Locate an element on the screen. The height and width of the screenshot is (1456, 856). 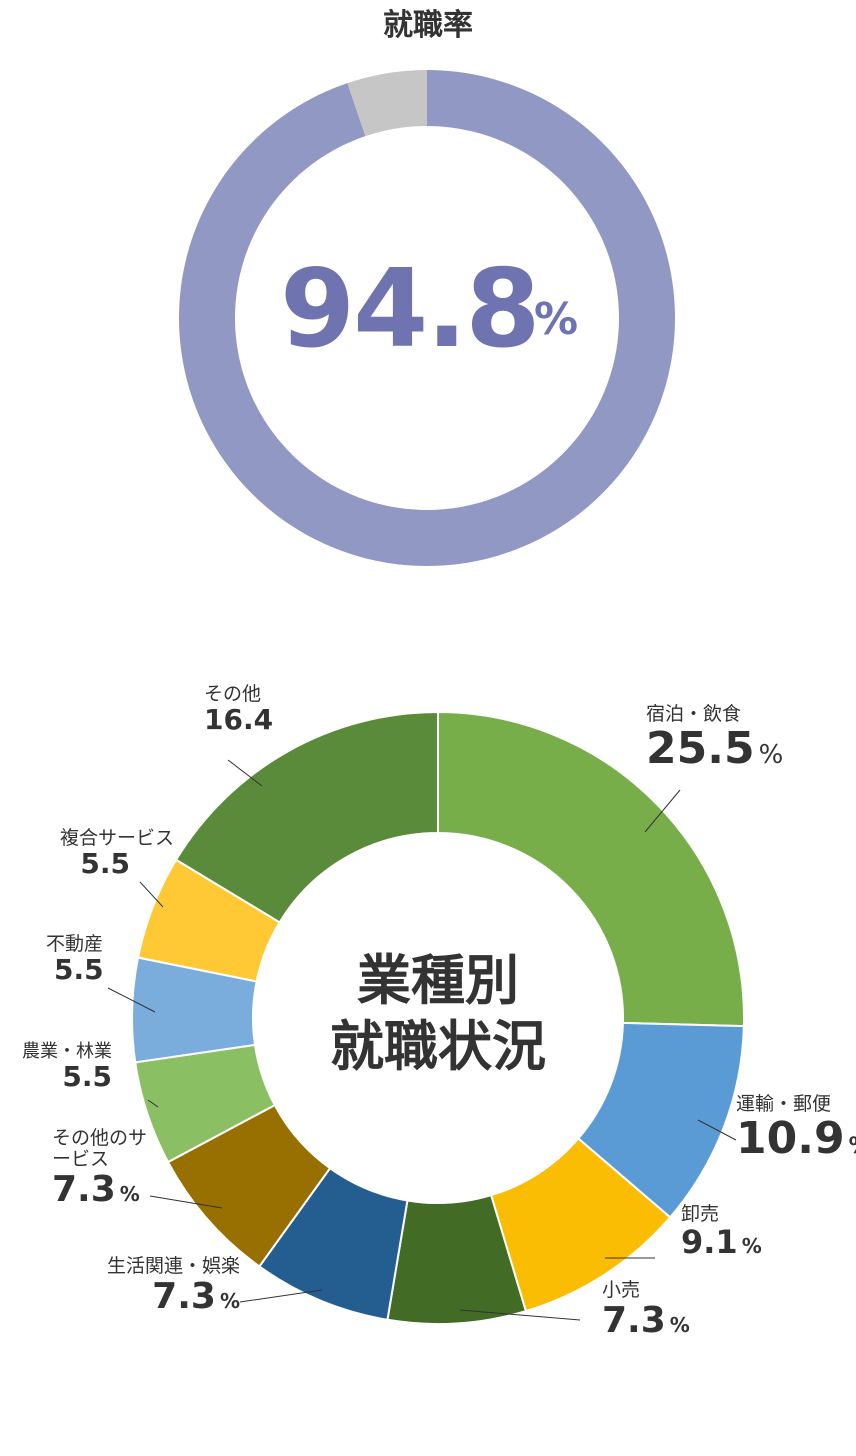
industry-chart-center-title: 業種別 就職状況 is located at coordinates (438, 1014).